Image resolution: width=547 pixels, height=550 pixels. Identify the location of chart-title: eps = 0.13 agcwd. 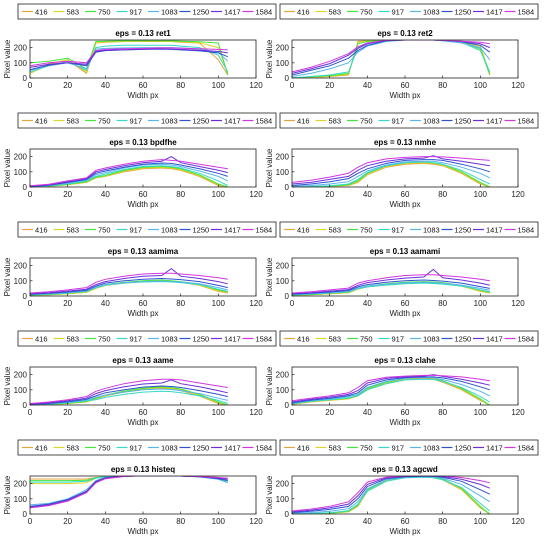
(405, 469).